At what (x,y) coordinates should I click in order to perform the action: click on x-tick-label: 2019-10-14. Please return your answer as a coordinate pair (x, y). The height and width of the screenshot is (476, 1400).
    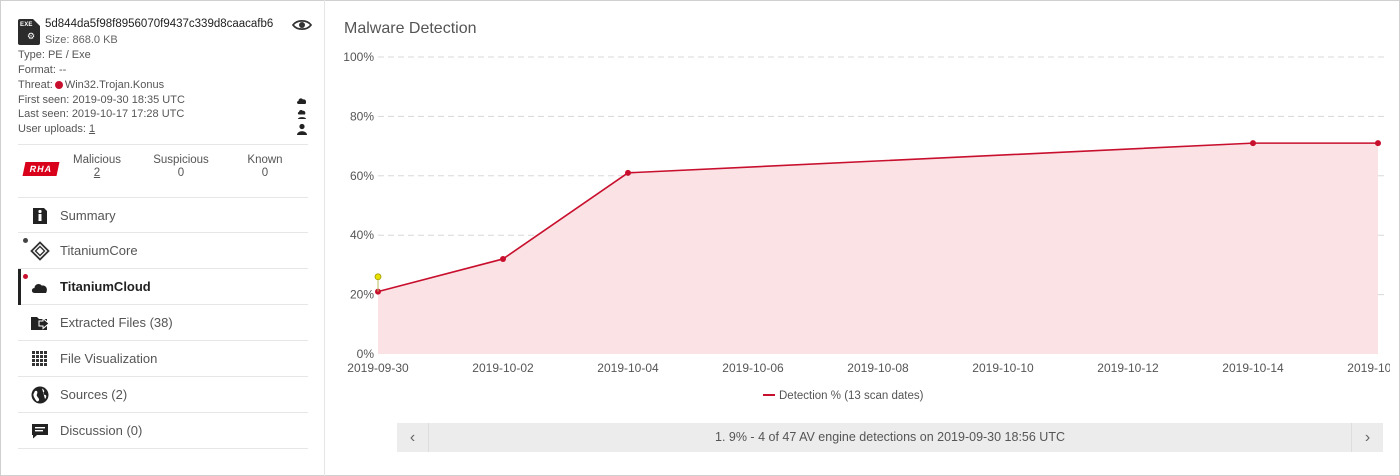
    Looking at the image, I should click on (1253, 368).